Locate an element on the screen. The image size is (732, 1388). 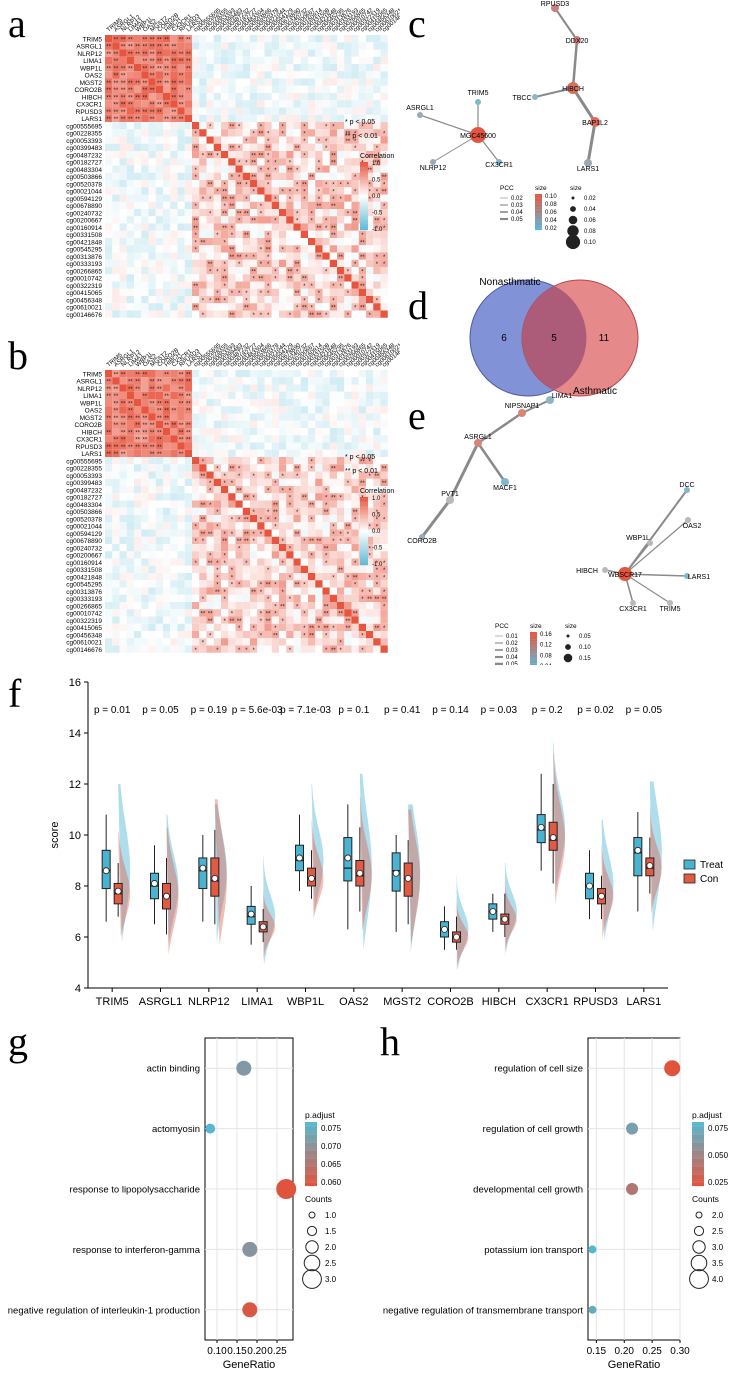
term-label: response to lipopolysaccharide is located at coordinates (135, 1190).